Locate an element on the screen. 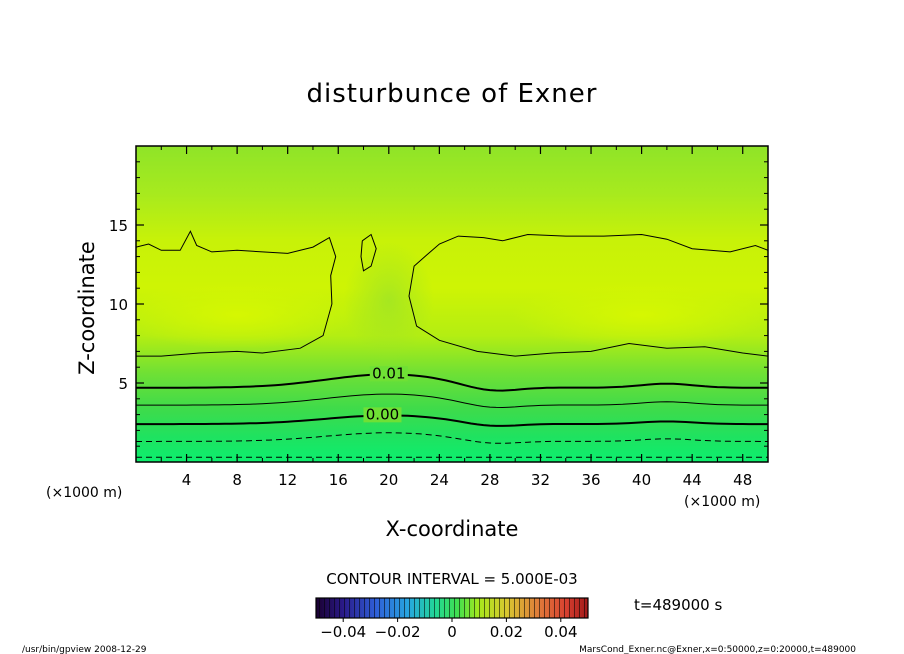 This screenshot has height=654, width=904. y-tick-label: 10 is located at coordinates (118, 305).